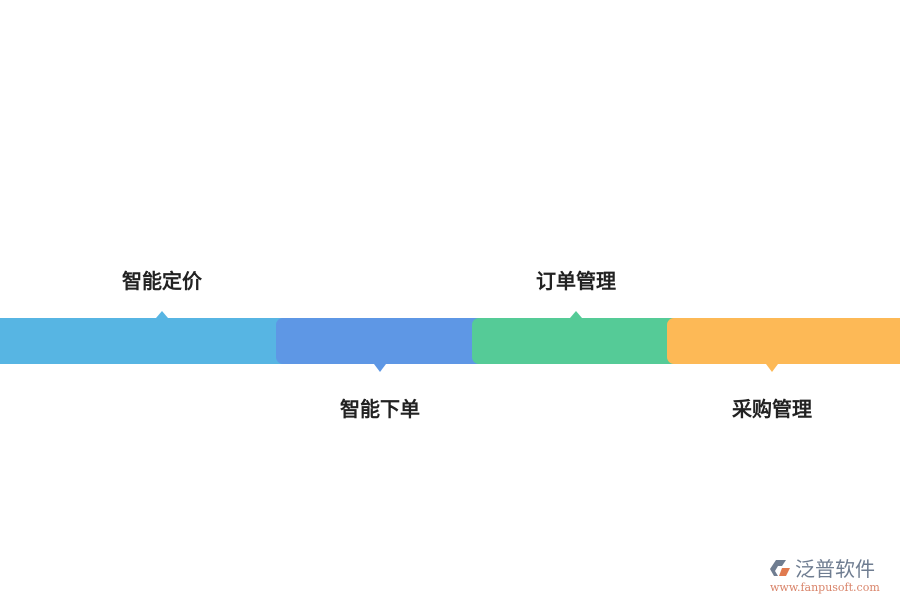 This screenshot has width=900, height=600. I want to click on step-label-order-management: 订单管理, so click(576, 281).